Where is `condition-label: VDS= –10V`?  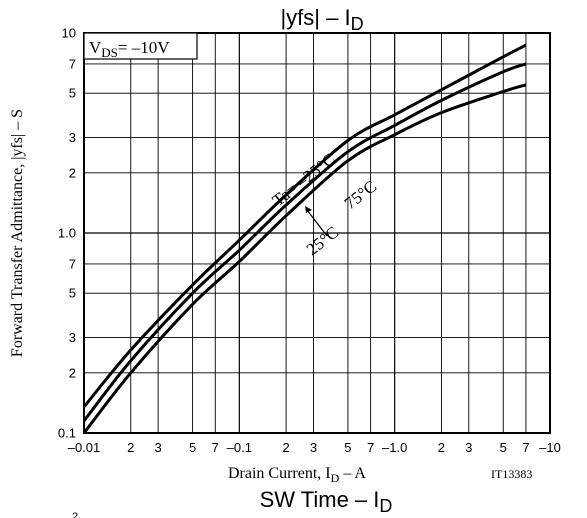 condition-label: VDS= –10V is located at coordinates (129, 49).